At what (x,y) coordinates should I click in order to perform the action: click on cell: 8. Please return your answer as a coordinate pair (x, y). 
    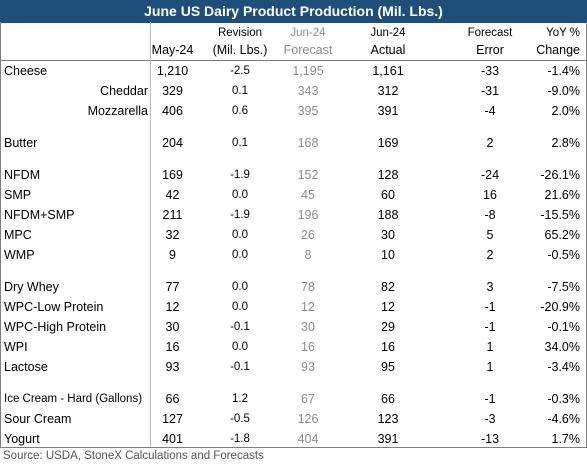
    Looking at the image, I should click on (308, 255).